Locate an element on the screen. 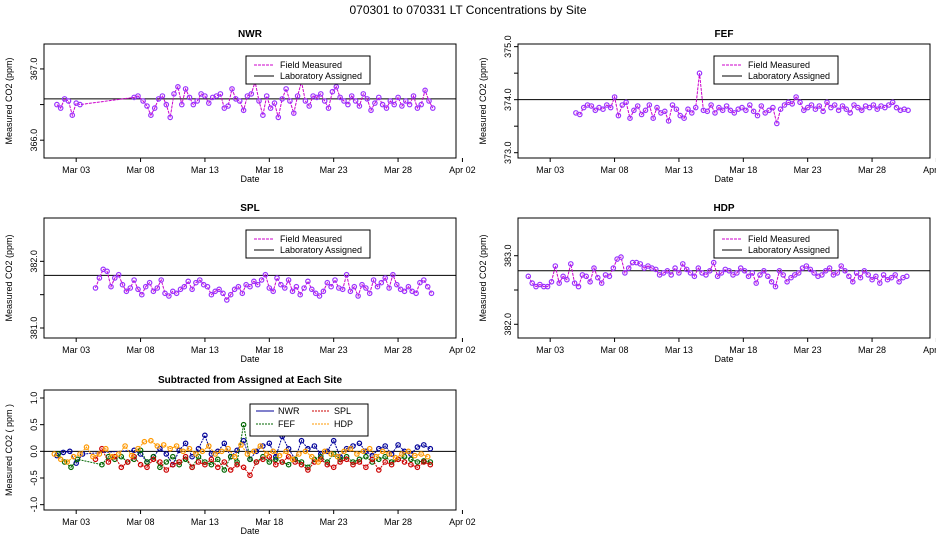  legend-label: Laboratory Assigned is located at coordinates (789, 76).